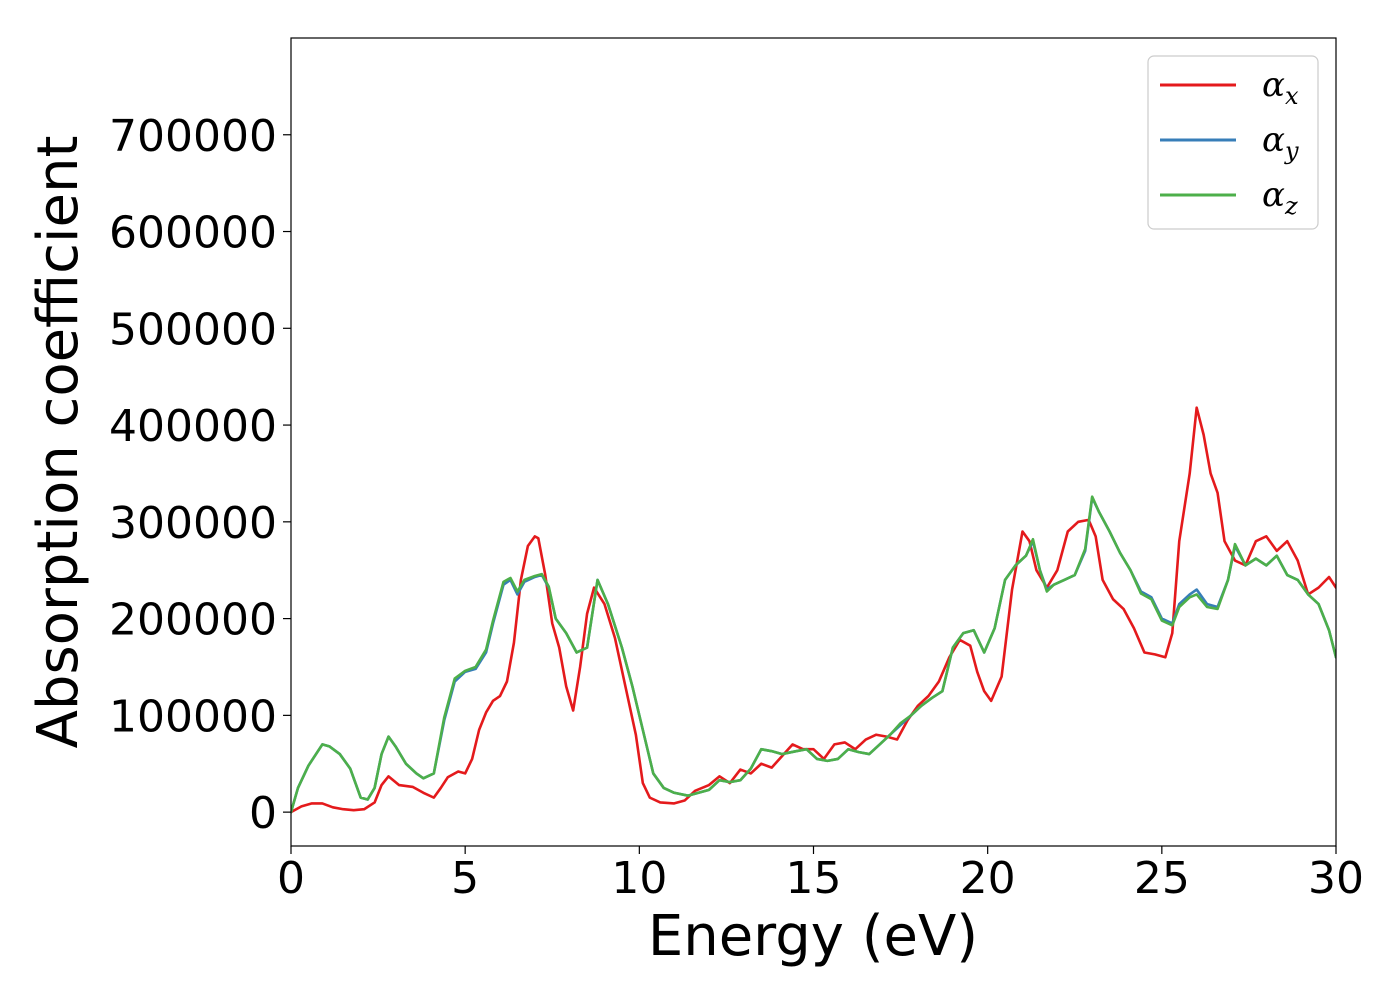 The image size is (1400, 1000). I want to click on legend: αx αy αz, so click(1233, 142).